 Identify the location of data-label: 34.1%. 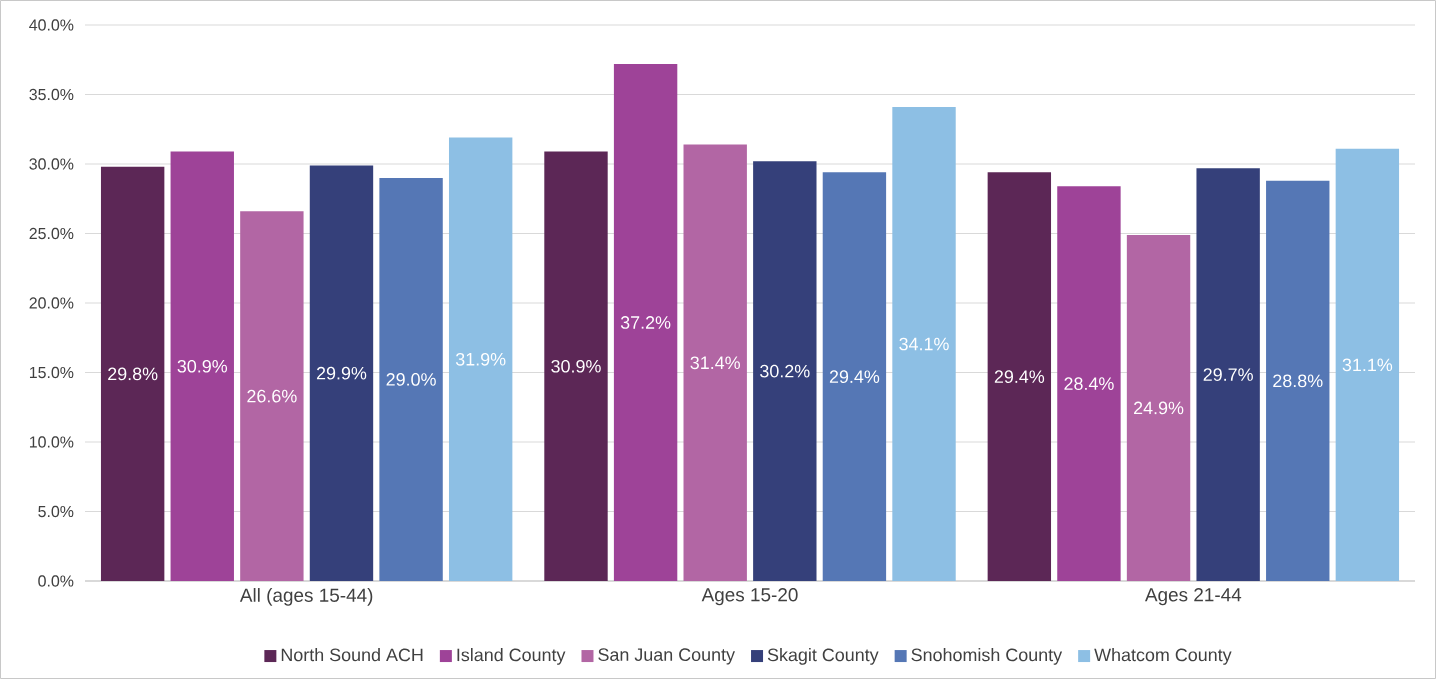
(924, 344).